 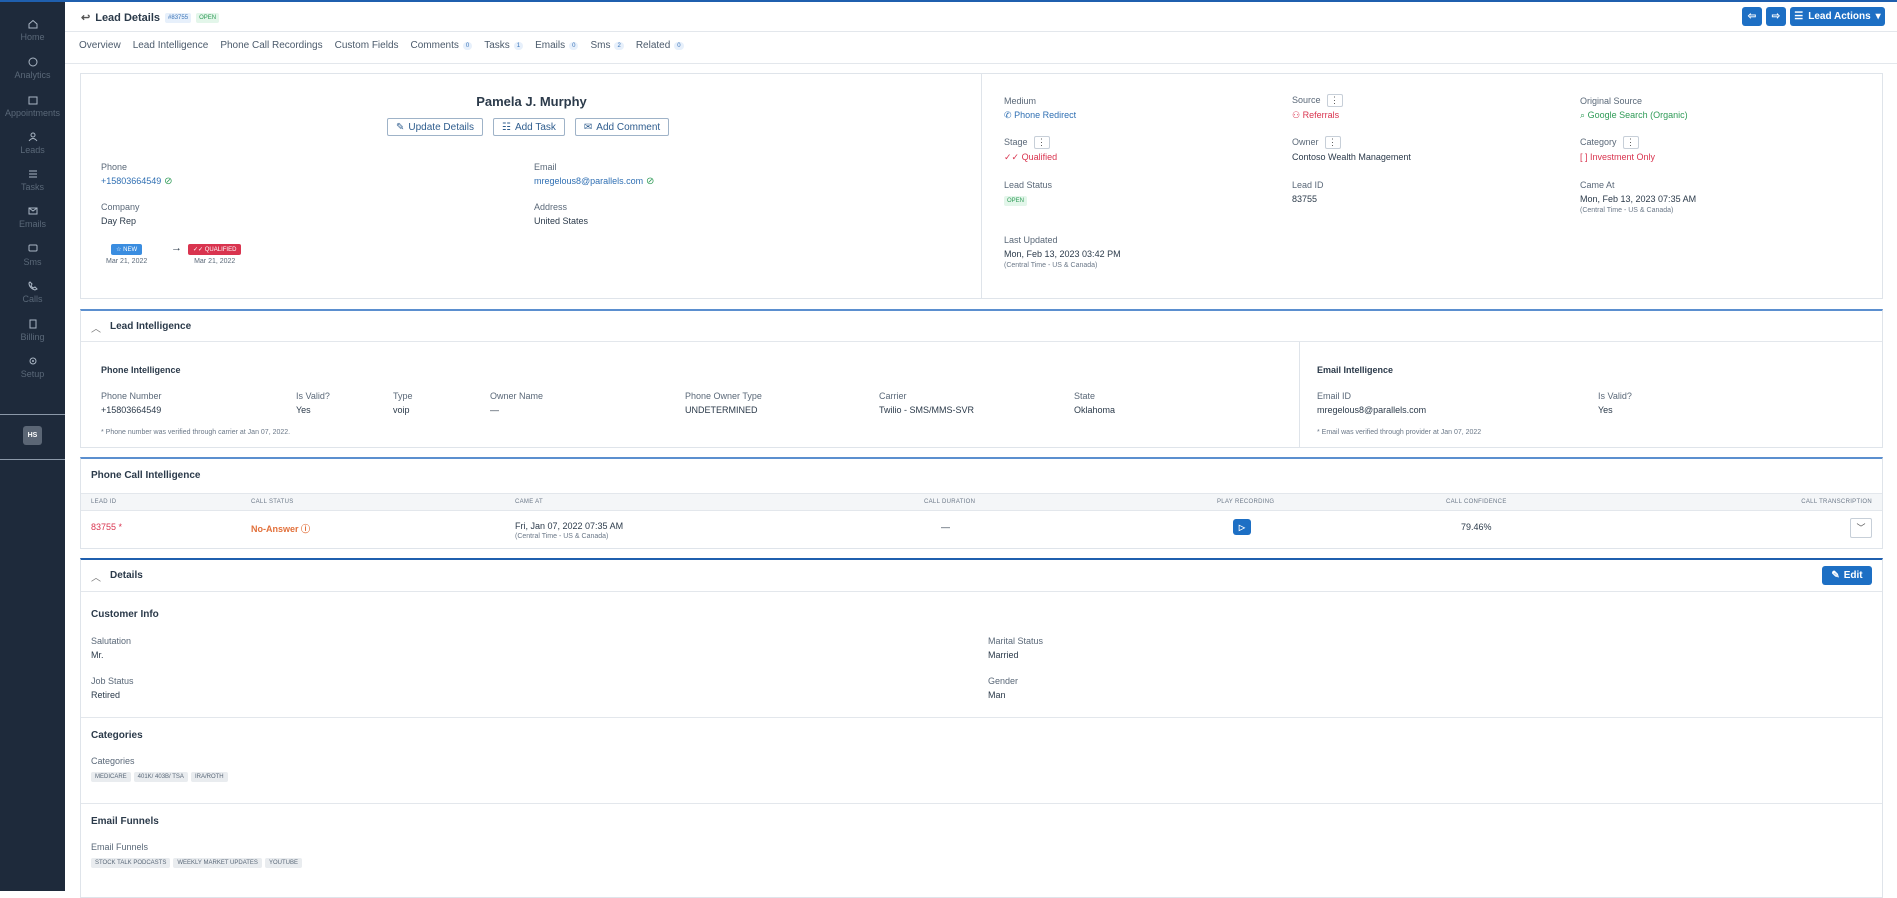 What do you see at coordinates (1776, 16) in the screenshot?
I see `next-lead-button: ⇨` at bounding box center [1776, 16].